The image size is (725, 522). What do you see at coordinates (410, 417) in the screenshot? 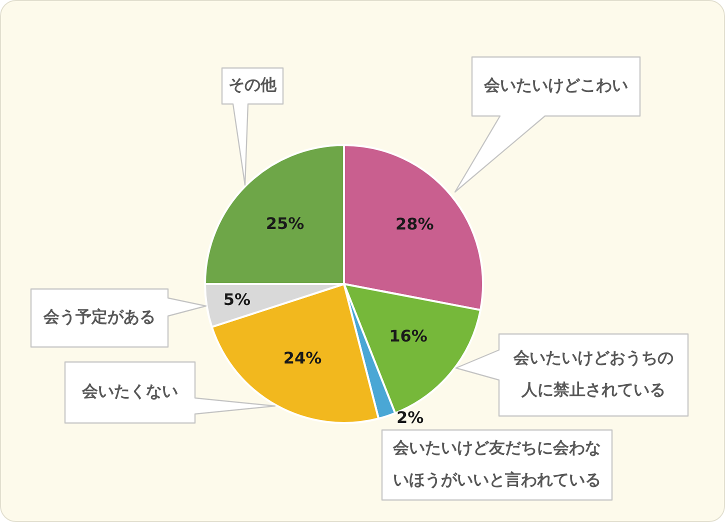
I see `data-label: 2%` at bounding box center [410, 417].